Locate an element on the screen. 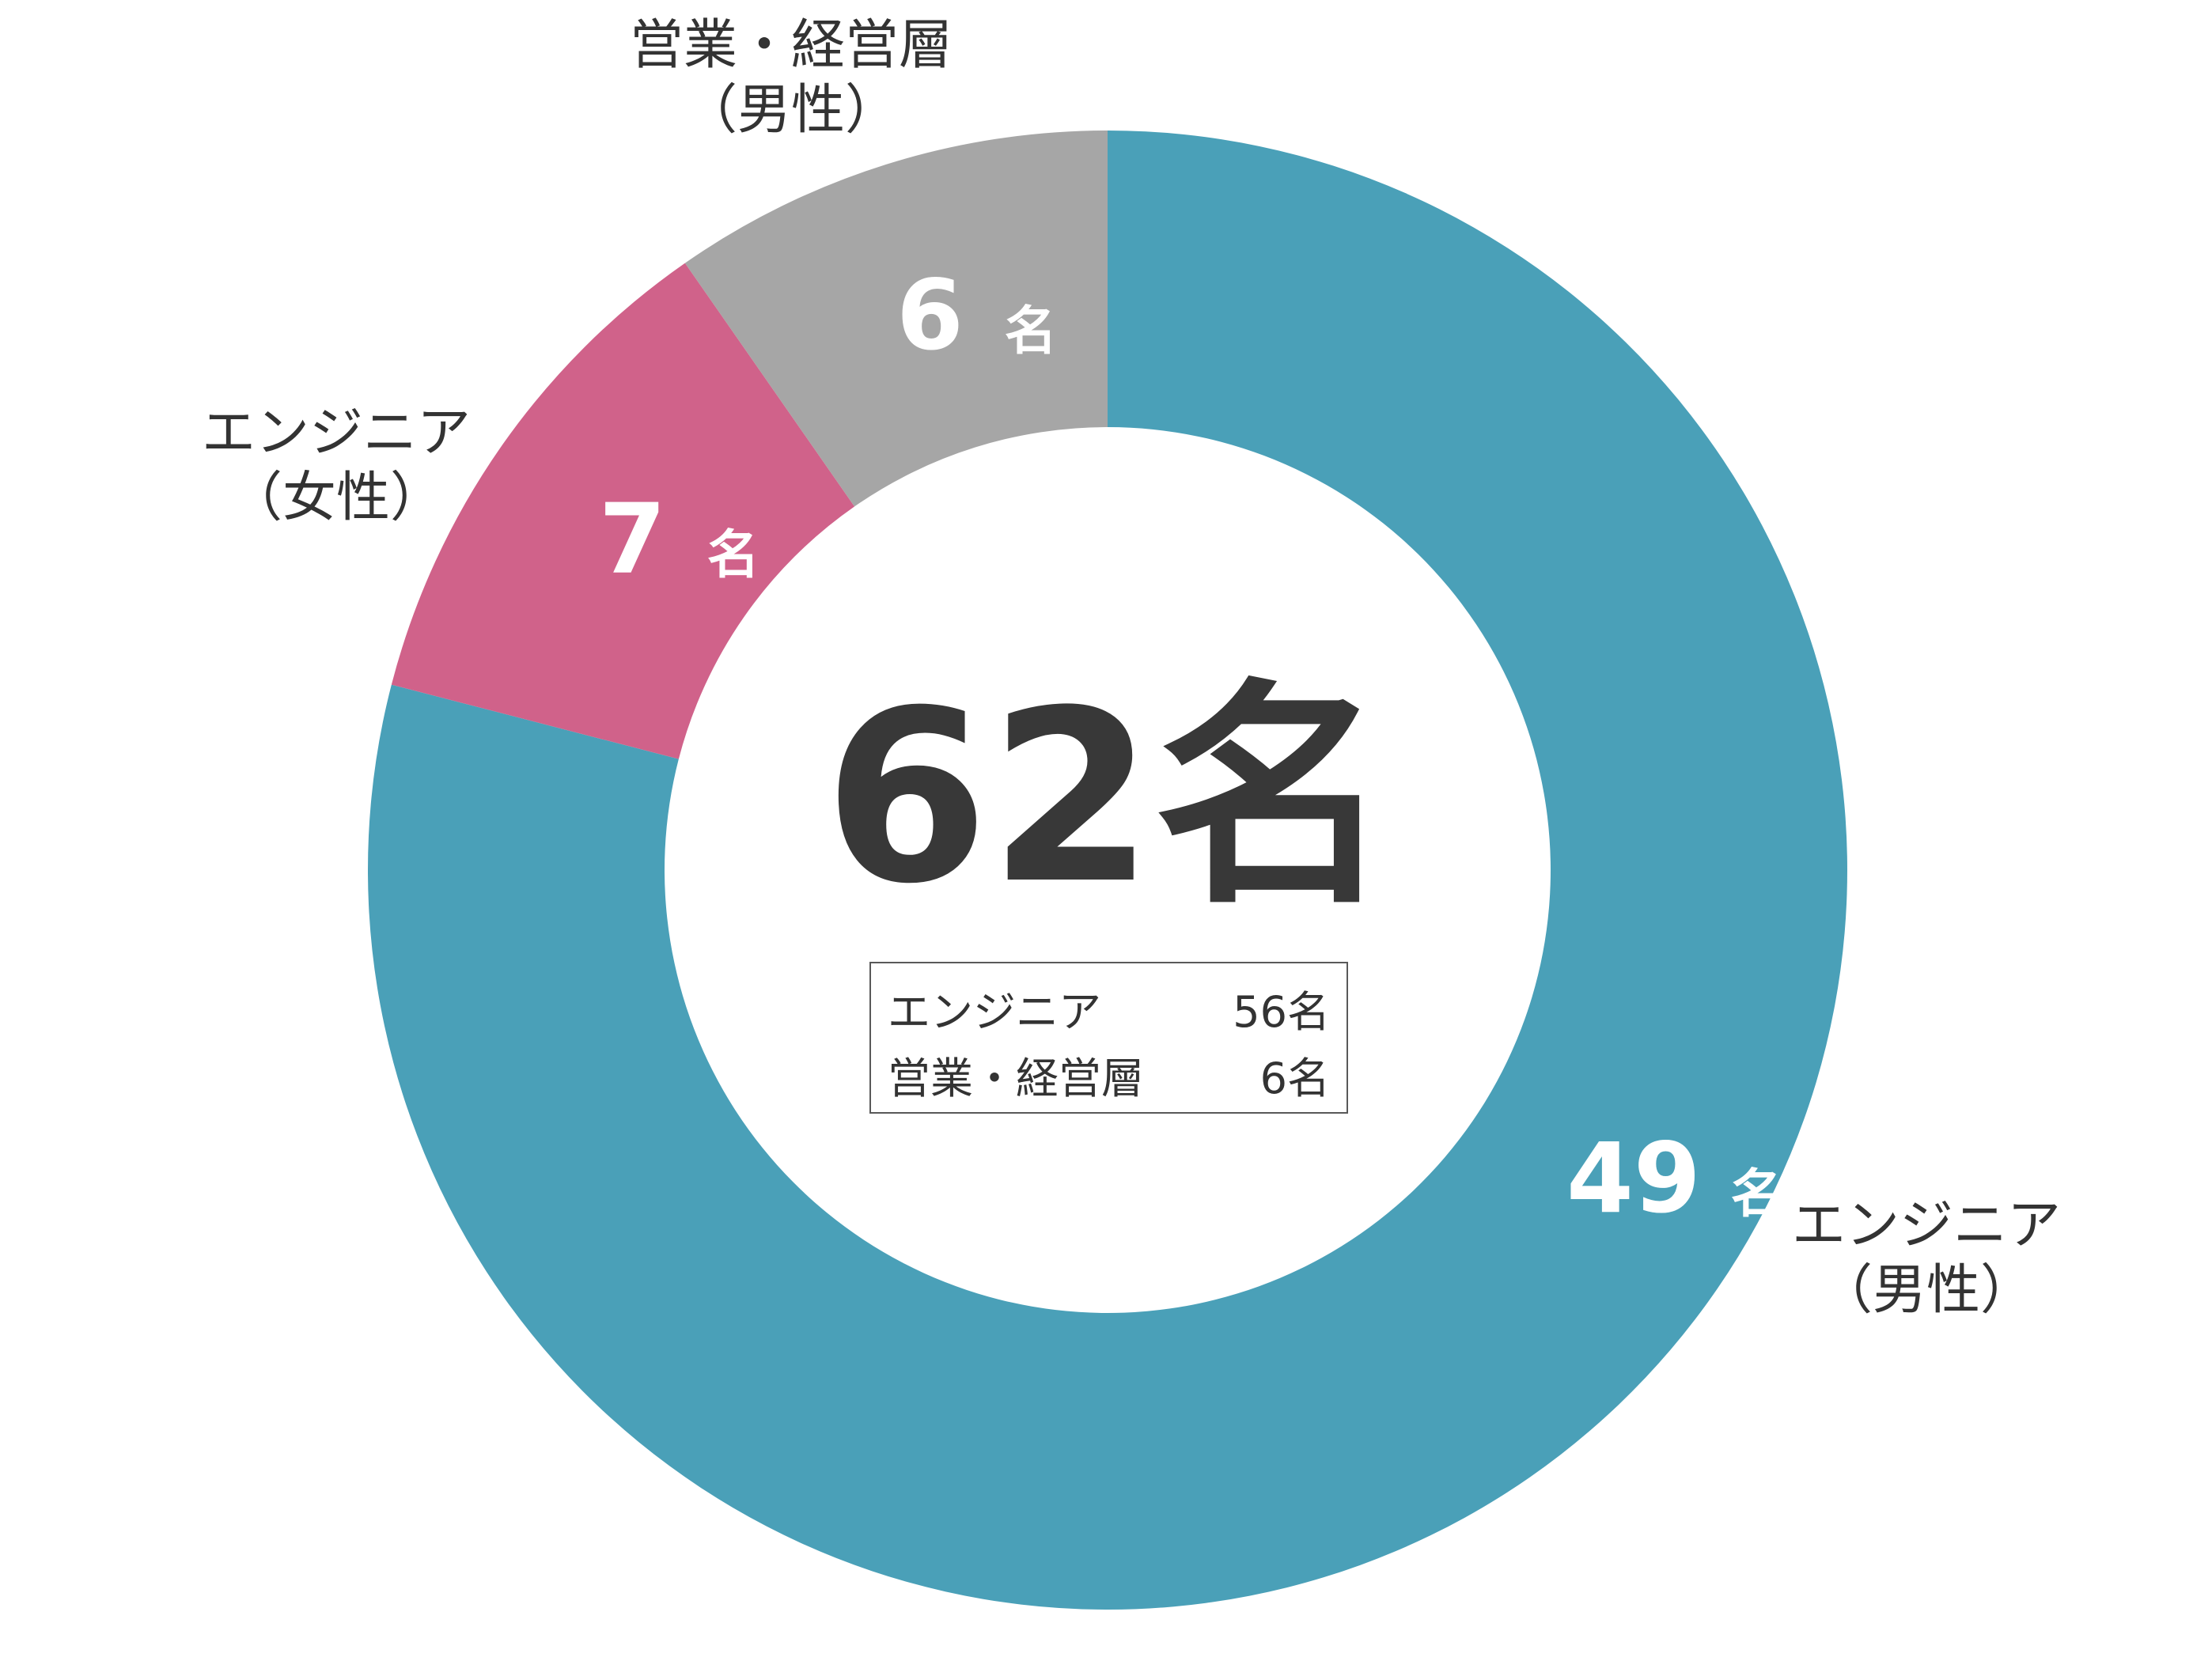  slice-value-number: 7 is located at coordinates (632, 539).